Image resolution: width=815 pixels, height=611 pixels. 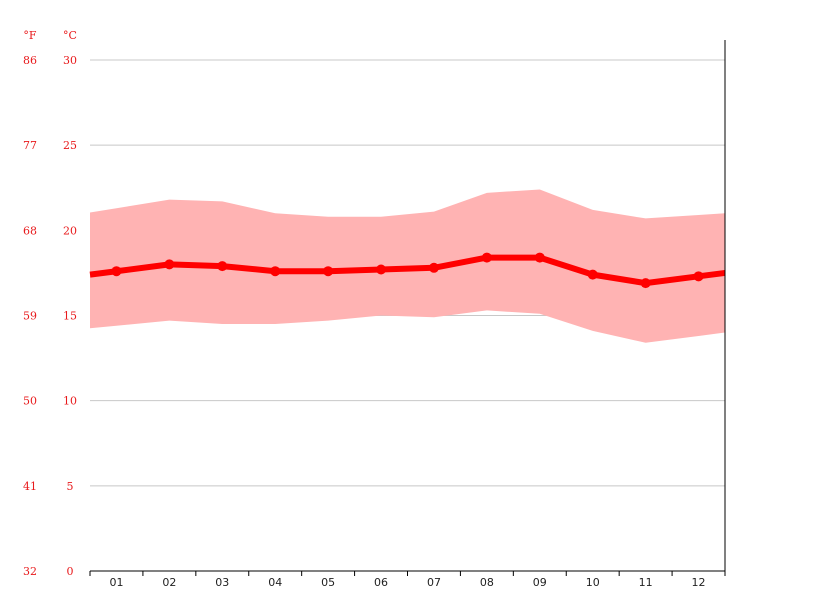 I want to click on y-tick-label-fahrenheit: 32, so click(x=30, y=571).